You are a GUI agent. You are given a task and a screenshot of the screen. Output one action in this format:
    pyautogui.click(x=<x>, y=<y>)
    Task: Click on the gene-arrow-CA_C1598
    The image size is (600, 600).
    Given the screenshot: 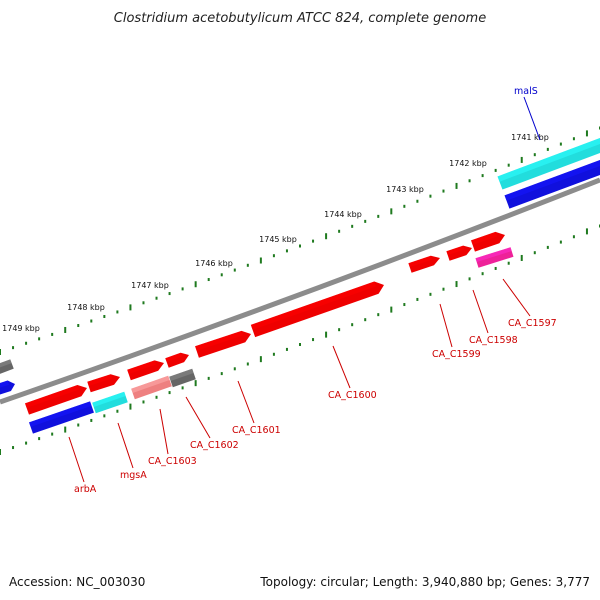 What is the action you would take?
    pyautogui.click(x=459, y=253)
    